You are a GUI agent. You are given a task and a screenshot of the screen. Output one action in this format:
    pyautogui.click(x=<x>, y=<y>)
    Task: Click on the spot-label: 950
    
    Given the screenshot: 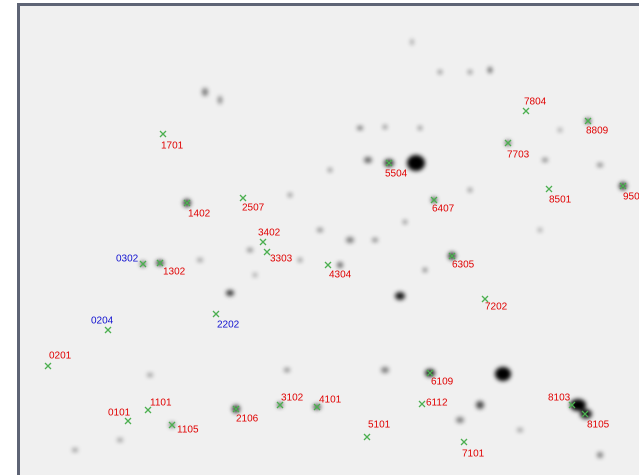 What is the action you would take?
    pyautogui.click(x=631, y=197)
    